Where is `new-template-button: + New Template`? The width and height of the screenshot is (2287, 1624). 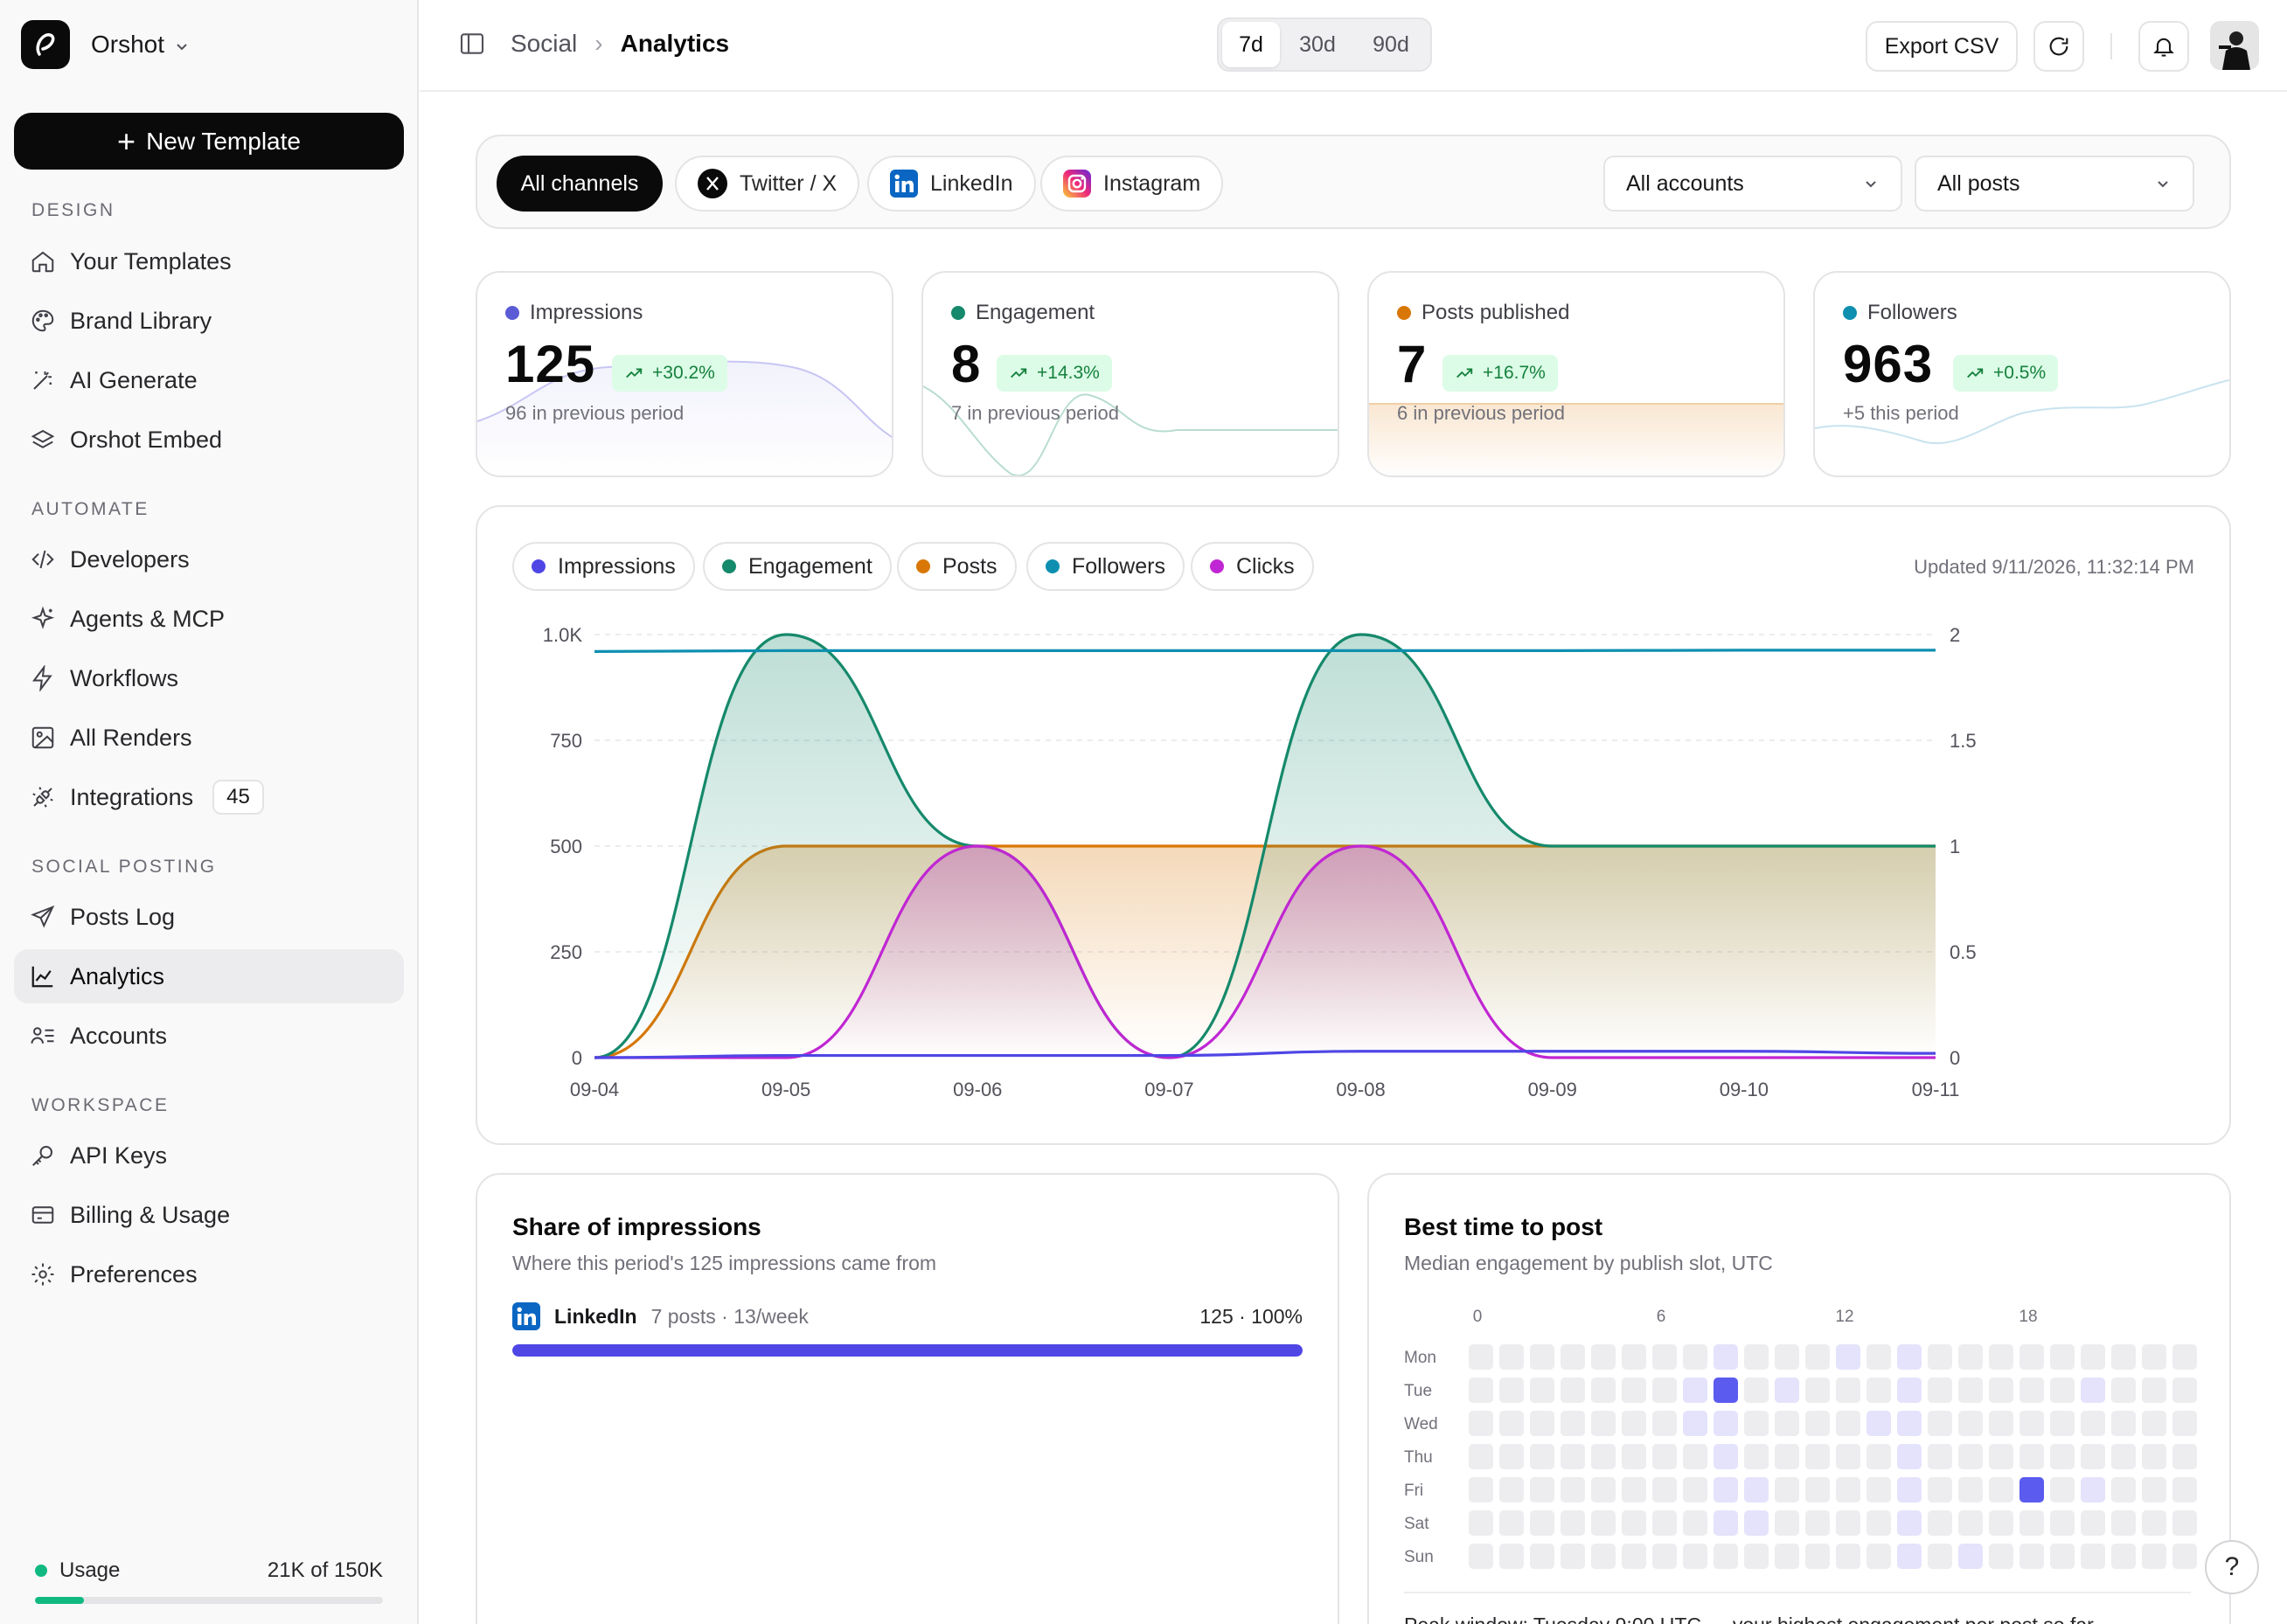
new-template-button: + New Template is located at coordinates (209, 141).